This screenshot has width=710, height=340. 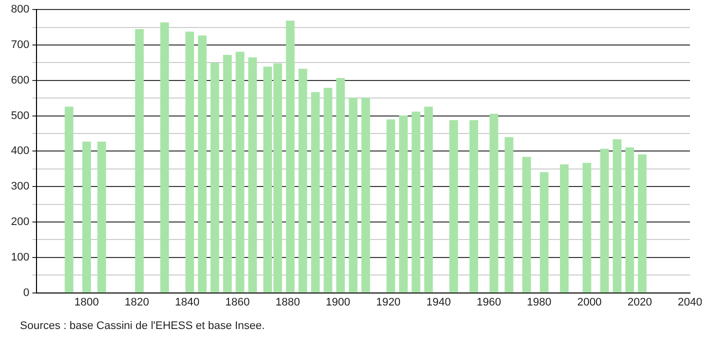 What do you see at coordinates (639, 302) in the screenshot?
I see `x-tick-label: 2020` at bounding box center [639, 302].